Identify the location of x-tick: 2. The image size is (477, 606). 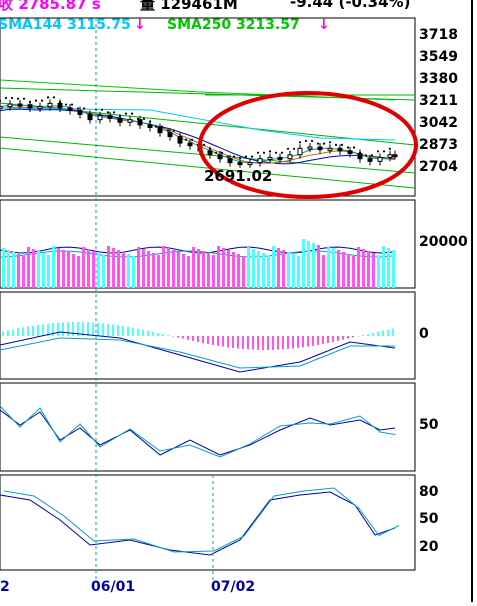
(5, 587).